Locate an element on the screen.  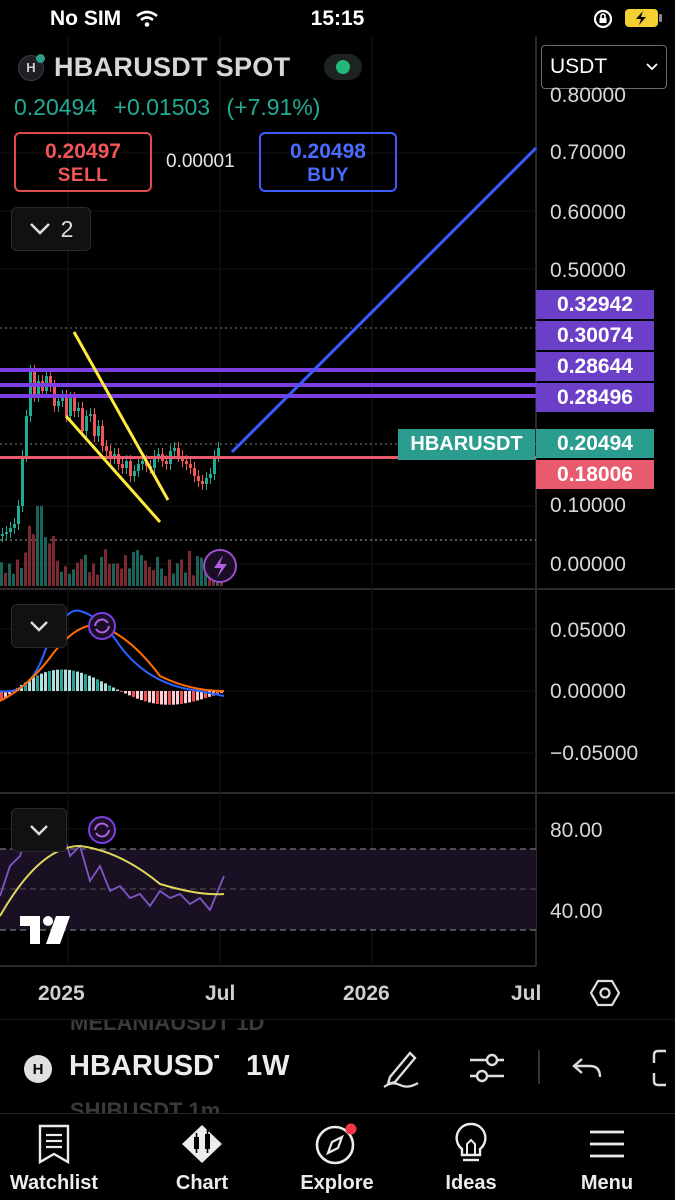
fullscreen-icon is located at coordinates (662, 1068).